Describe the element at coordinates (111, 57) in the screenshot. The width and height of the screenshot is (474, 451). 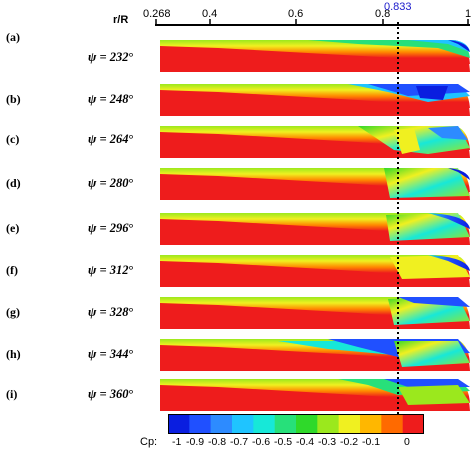
I see `psi-label: ψ = 232°` at that location.